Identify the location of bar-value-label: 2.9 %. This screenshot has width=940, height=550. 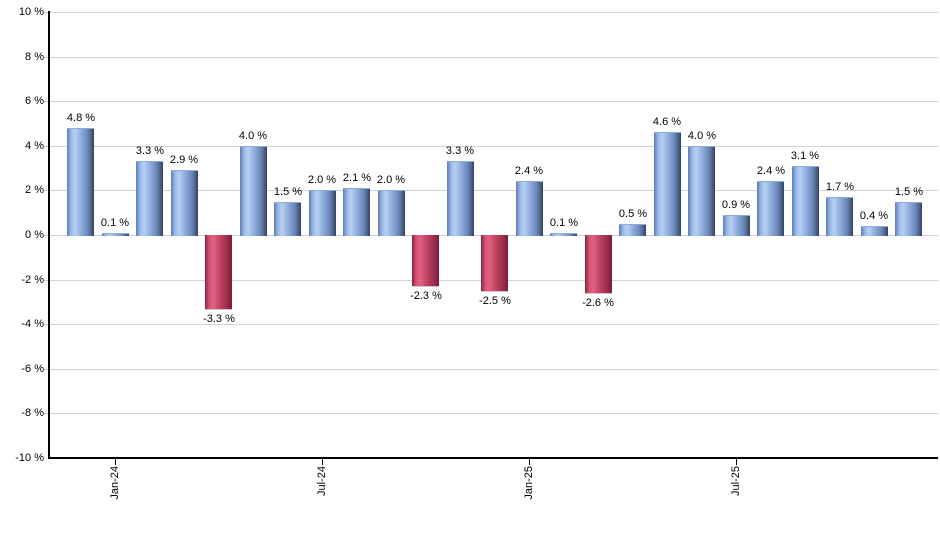
(184, 160).